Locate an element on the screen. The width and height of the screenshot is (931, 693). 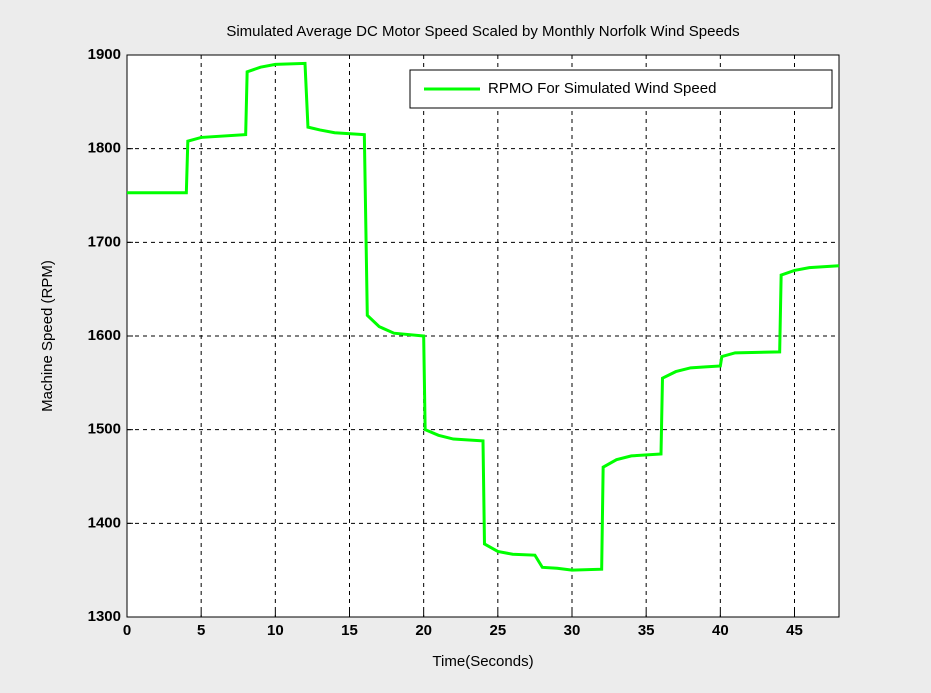
y-tick-label: 1600 is located at coordinates (104, 335).